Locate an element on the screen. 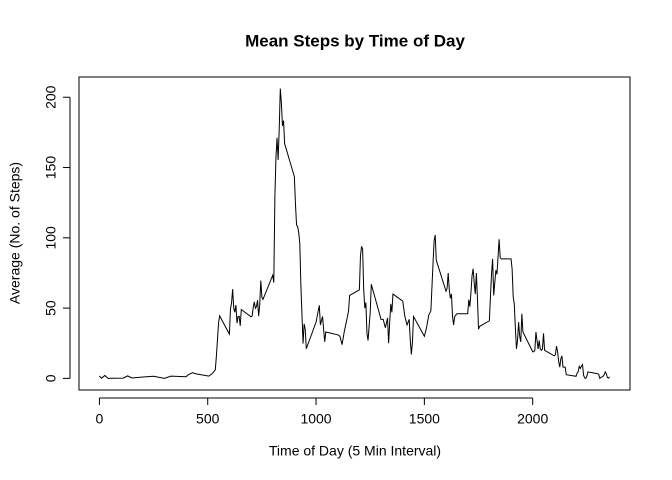  x-tick-label: 1500 is located at coordinates (424, 419).